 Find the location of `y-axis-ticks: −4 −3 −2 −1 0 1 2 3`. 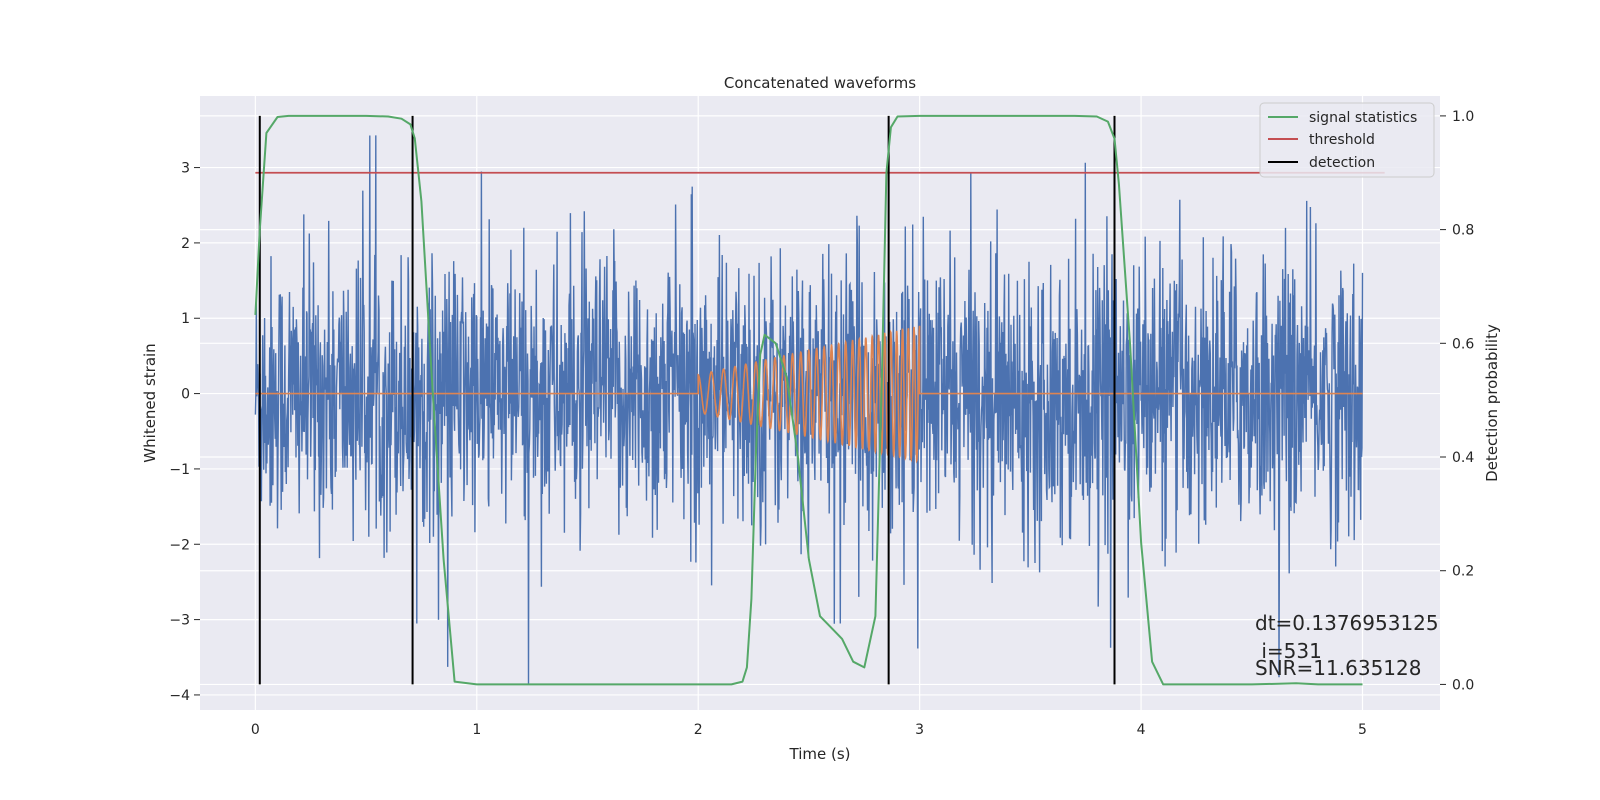

y-axis-ticks: −4 −3 −2 −1 0 1 2 3 is located at coordinates (184, 432).